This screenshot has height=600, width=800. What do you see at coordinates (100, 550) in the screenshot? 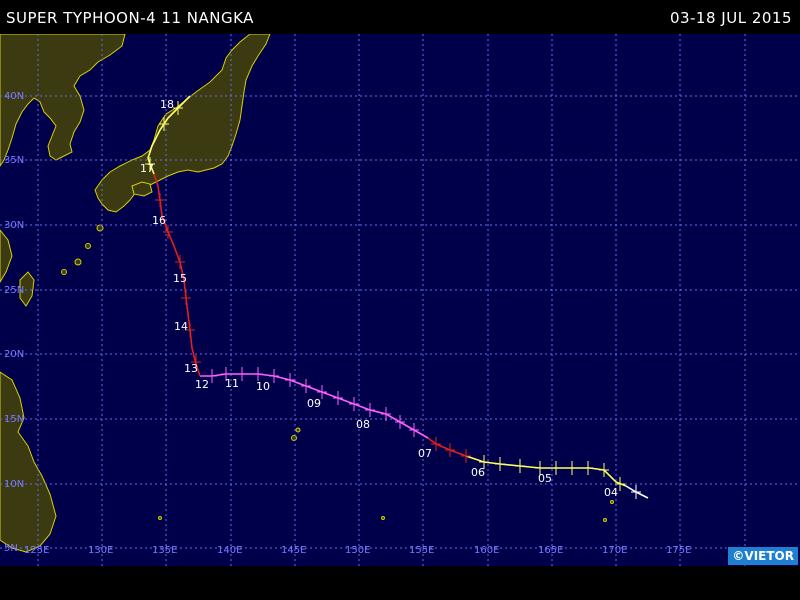
I see `lon-label: 130E` at bounding box center [100, 550].